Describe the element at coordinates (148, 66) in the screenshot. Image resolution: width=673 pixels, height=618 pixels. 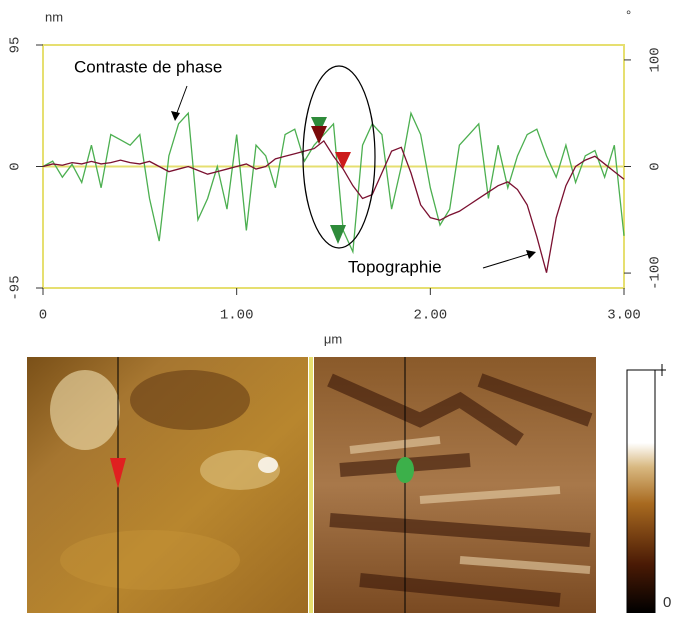
I see `phase-annotation: Contraste de phase` at that location.